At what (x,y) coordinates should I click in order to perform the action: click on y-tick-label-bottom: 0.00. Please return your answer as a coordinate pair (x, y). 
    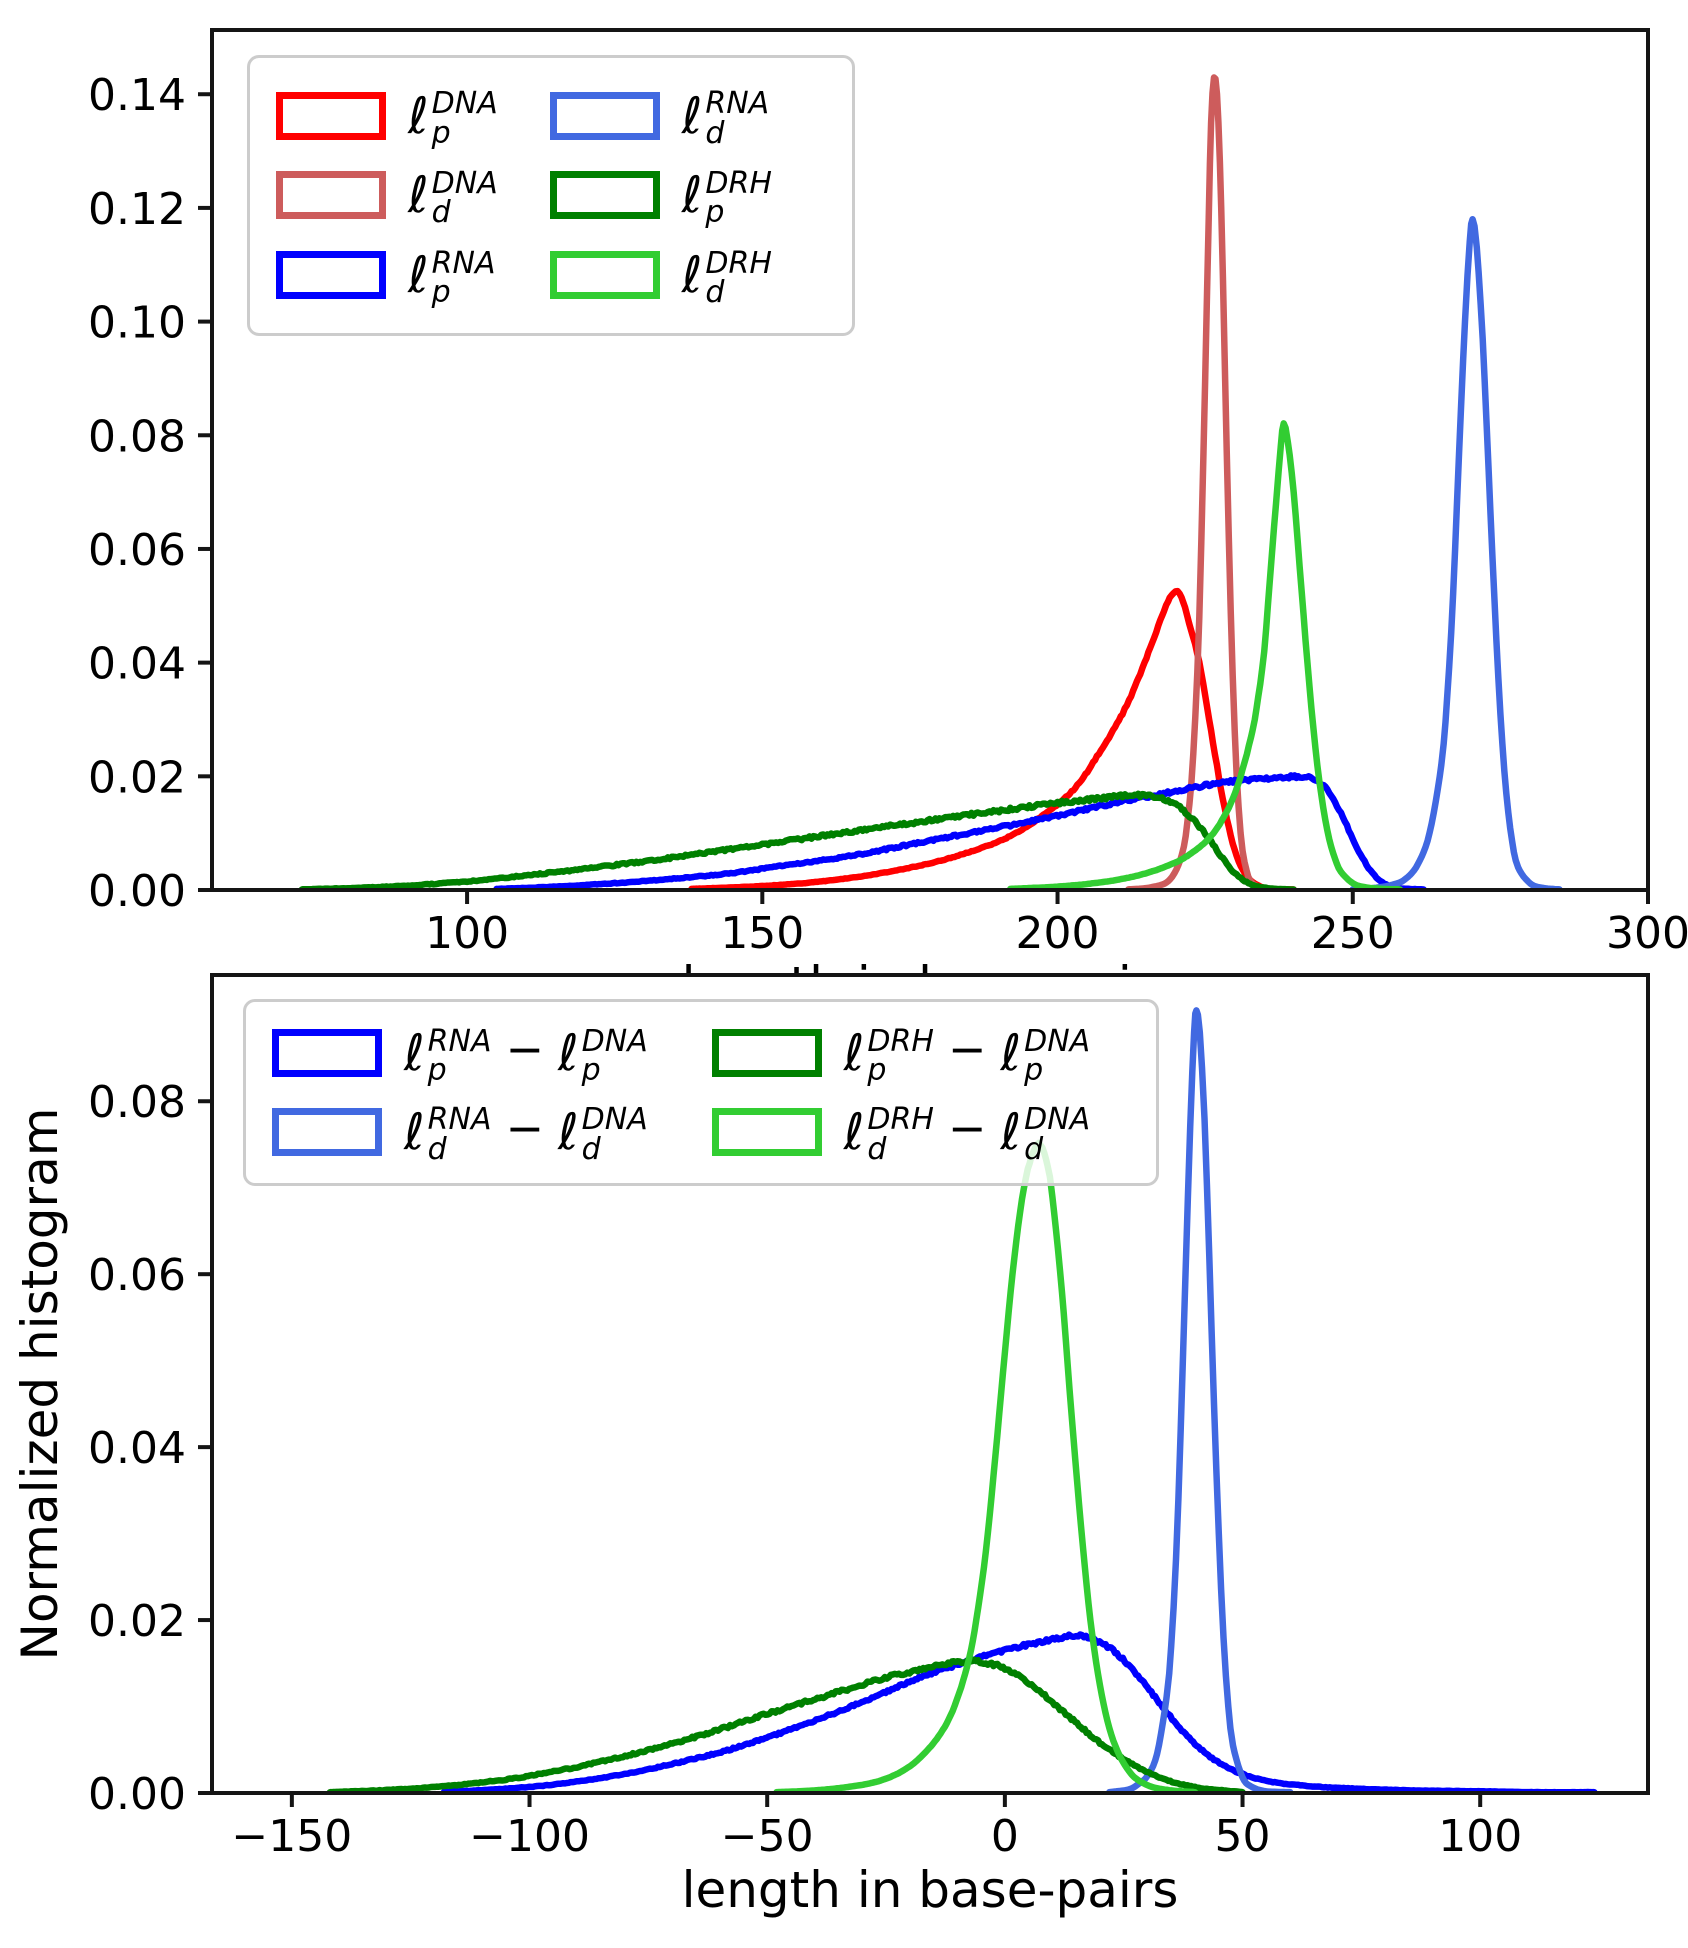
    Looking at the image, I should click on (137, 1794).